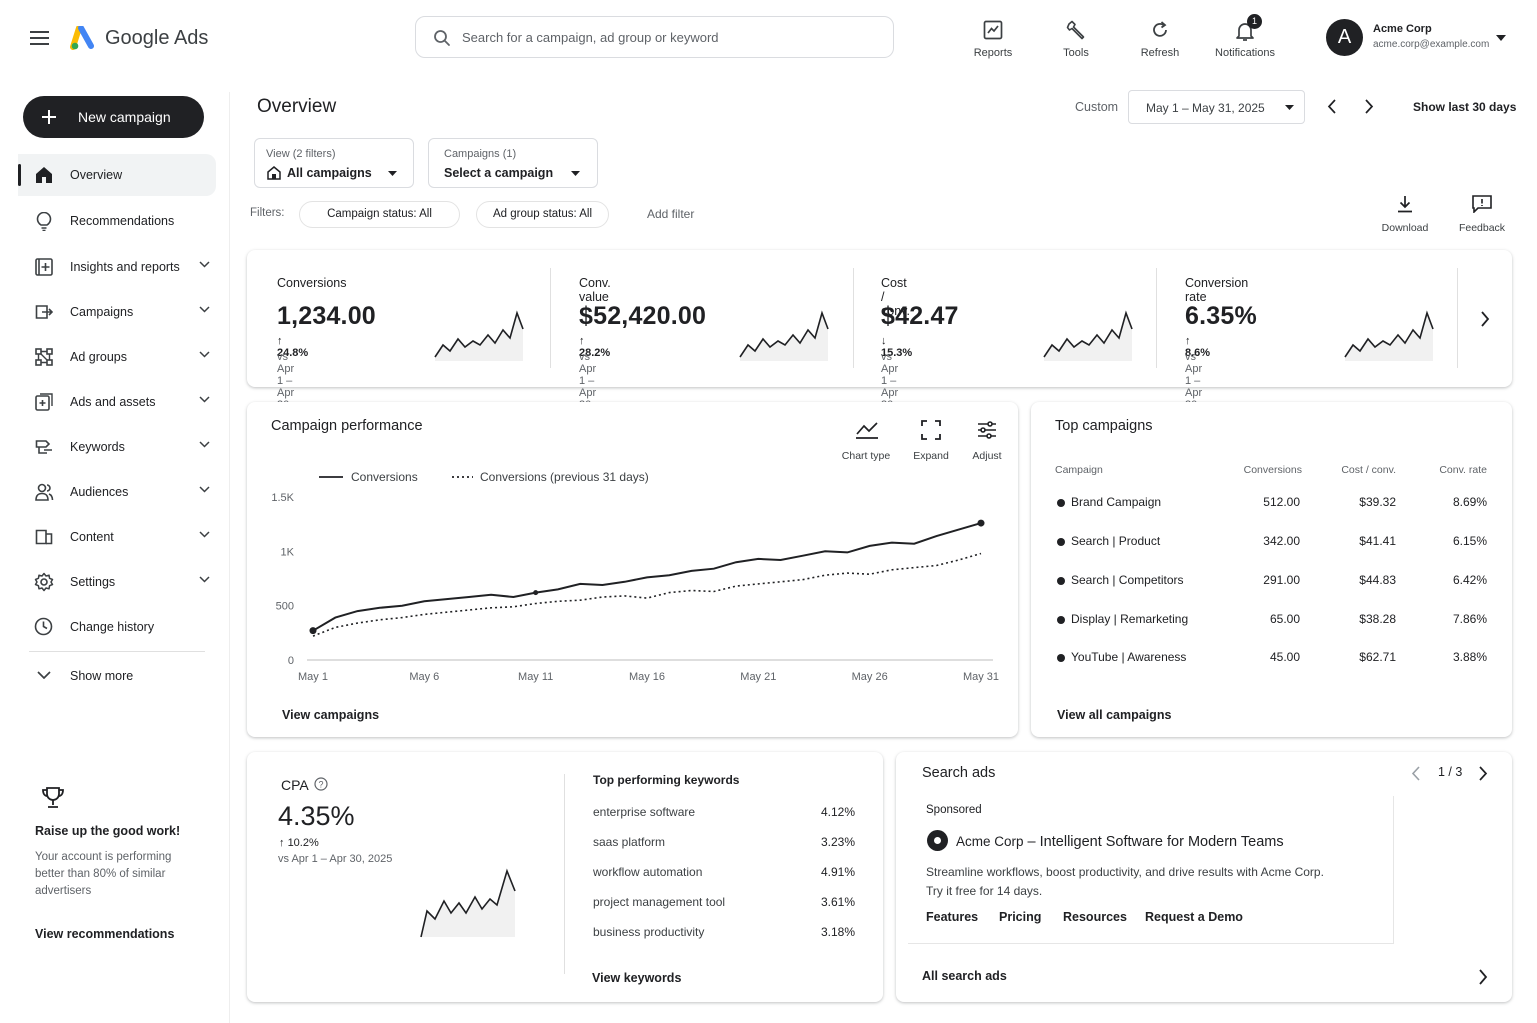 This screenshot has height=1023, width=1537. I want to click on keyword-row: project management tool 3.61%, so click(724, 905).